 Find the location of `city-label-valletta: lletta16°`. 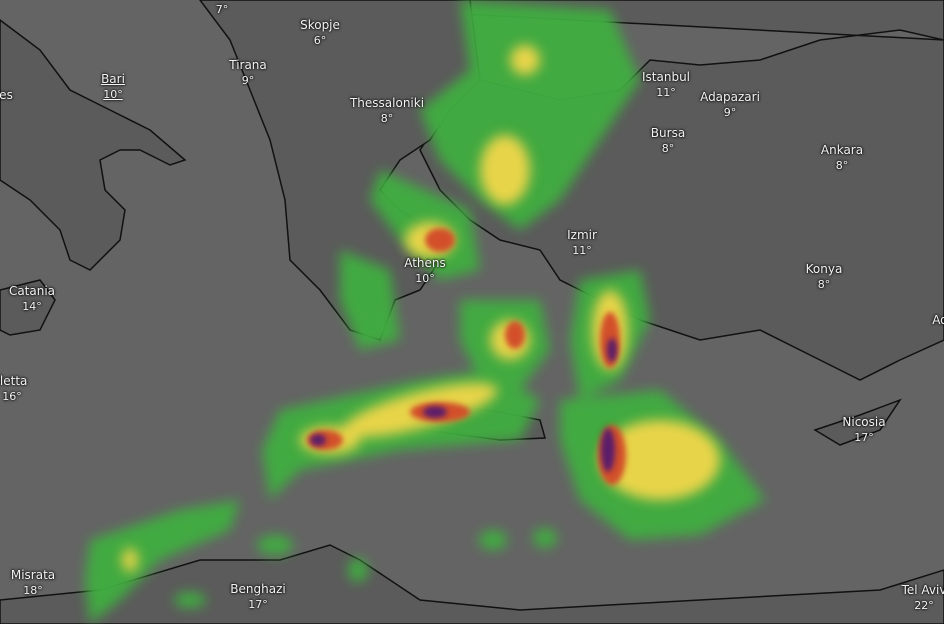

city-label-valletta: lletta16° is located at coordinates (14, 388).